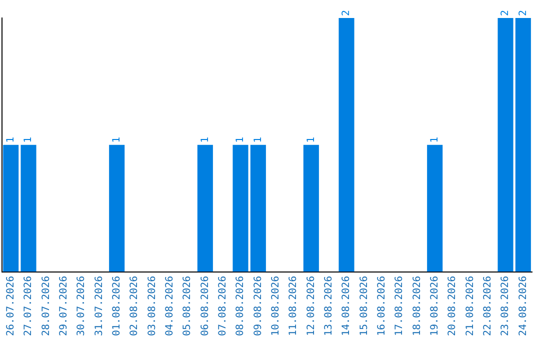  What do you see at coordinates (346, 306) in the screenshot?
I see `x-tick-label: 14.08.2026` at bounding box center [346, 306].